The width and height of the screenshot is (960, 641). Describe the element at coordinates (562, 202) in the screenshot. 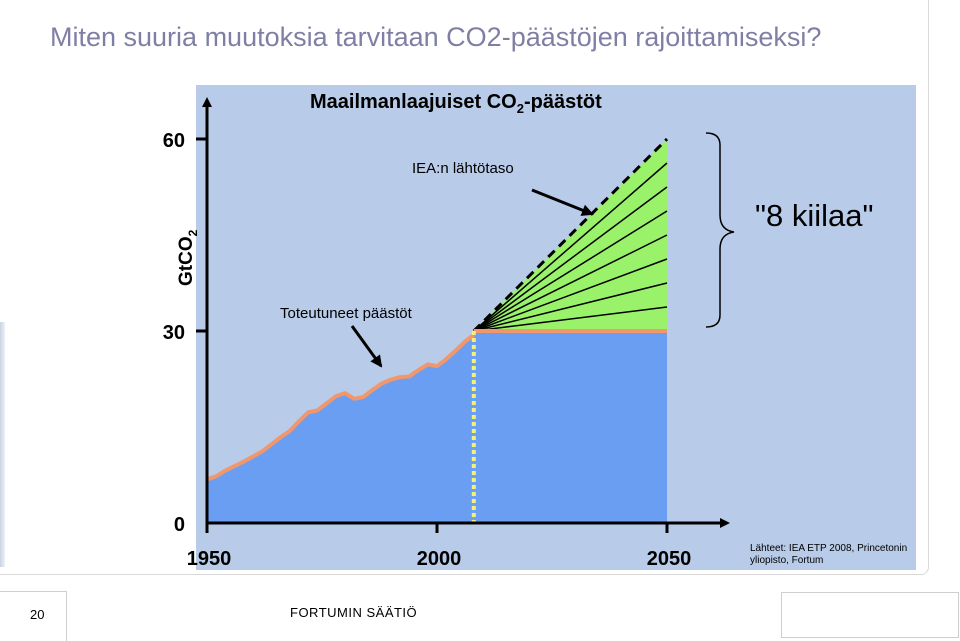

I see `baseline-arrow` at that location.